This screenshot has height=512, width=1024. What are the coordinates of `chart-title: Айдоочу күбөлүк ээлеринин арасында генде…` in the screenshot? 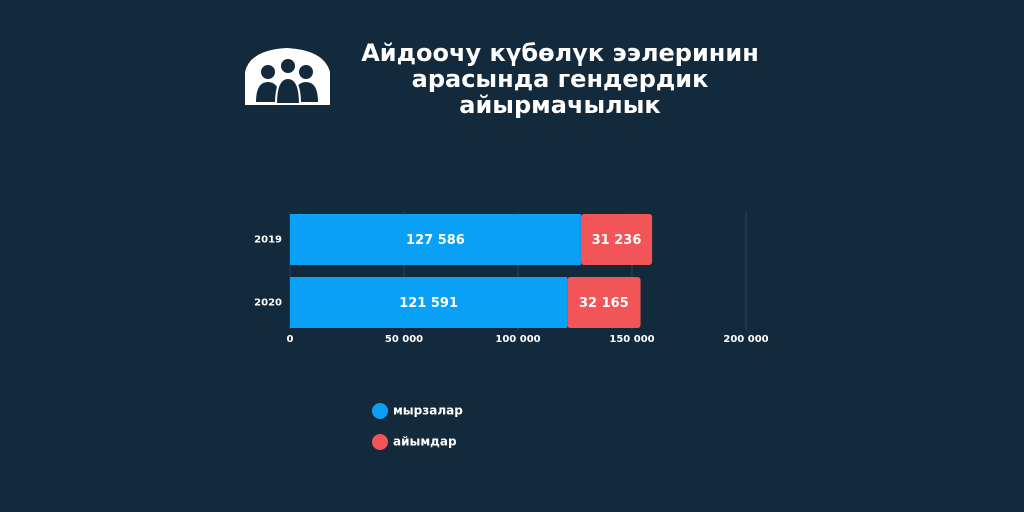 It's located at (560, 79).